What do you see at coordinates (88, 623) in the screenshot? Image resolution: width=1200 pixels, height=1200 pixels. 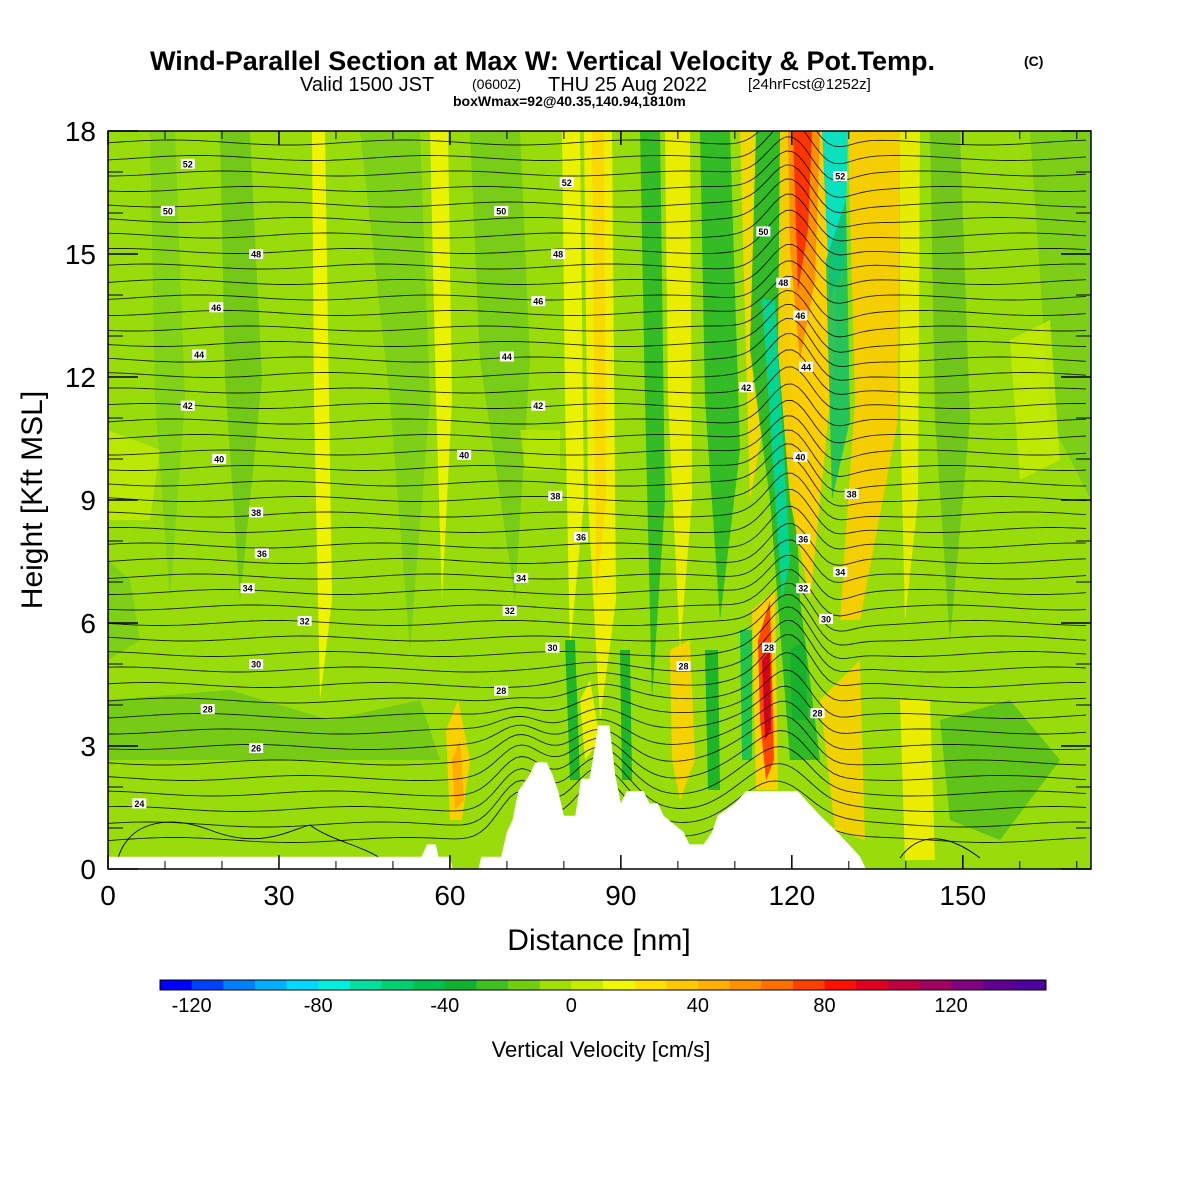 I see `y-tick-label: 6` at bounding box center [88, 623].